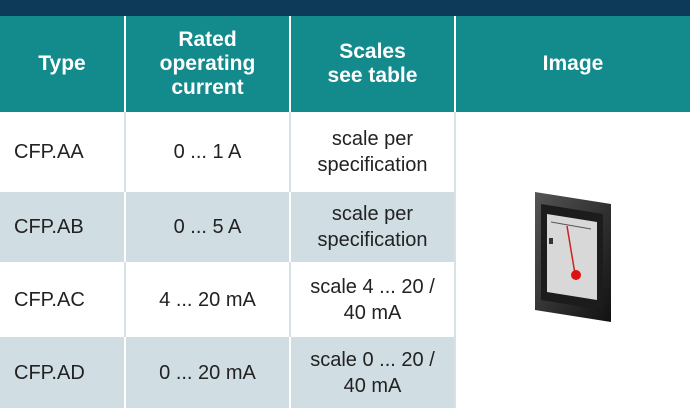  What do you see at coordinates (62, 227) in the screenshot?
I see `cell: CFP.AB` at bounding box center [62, 227].